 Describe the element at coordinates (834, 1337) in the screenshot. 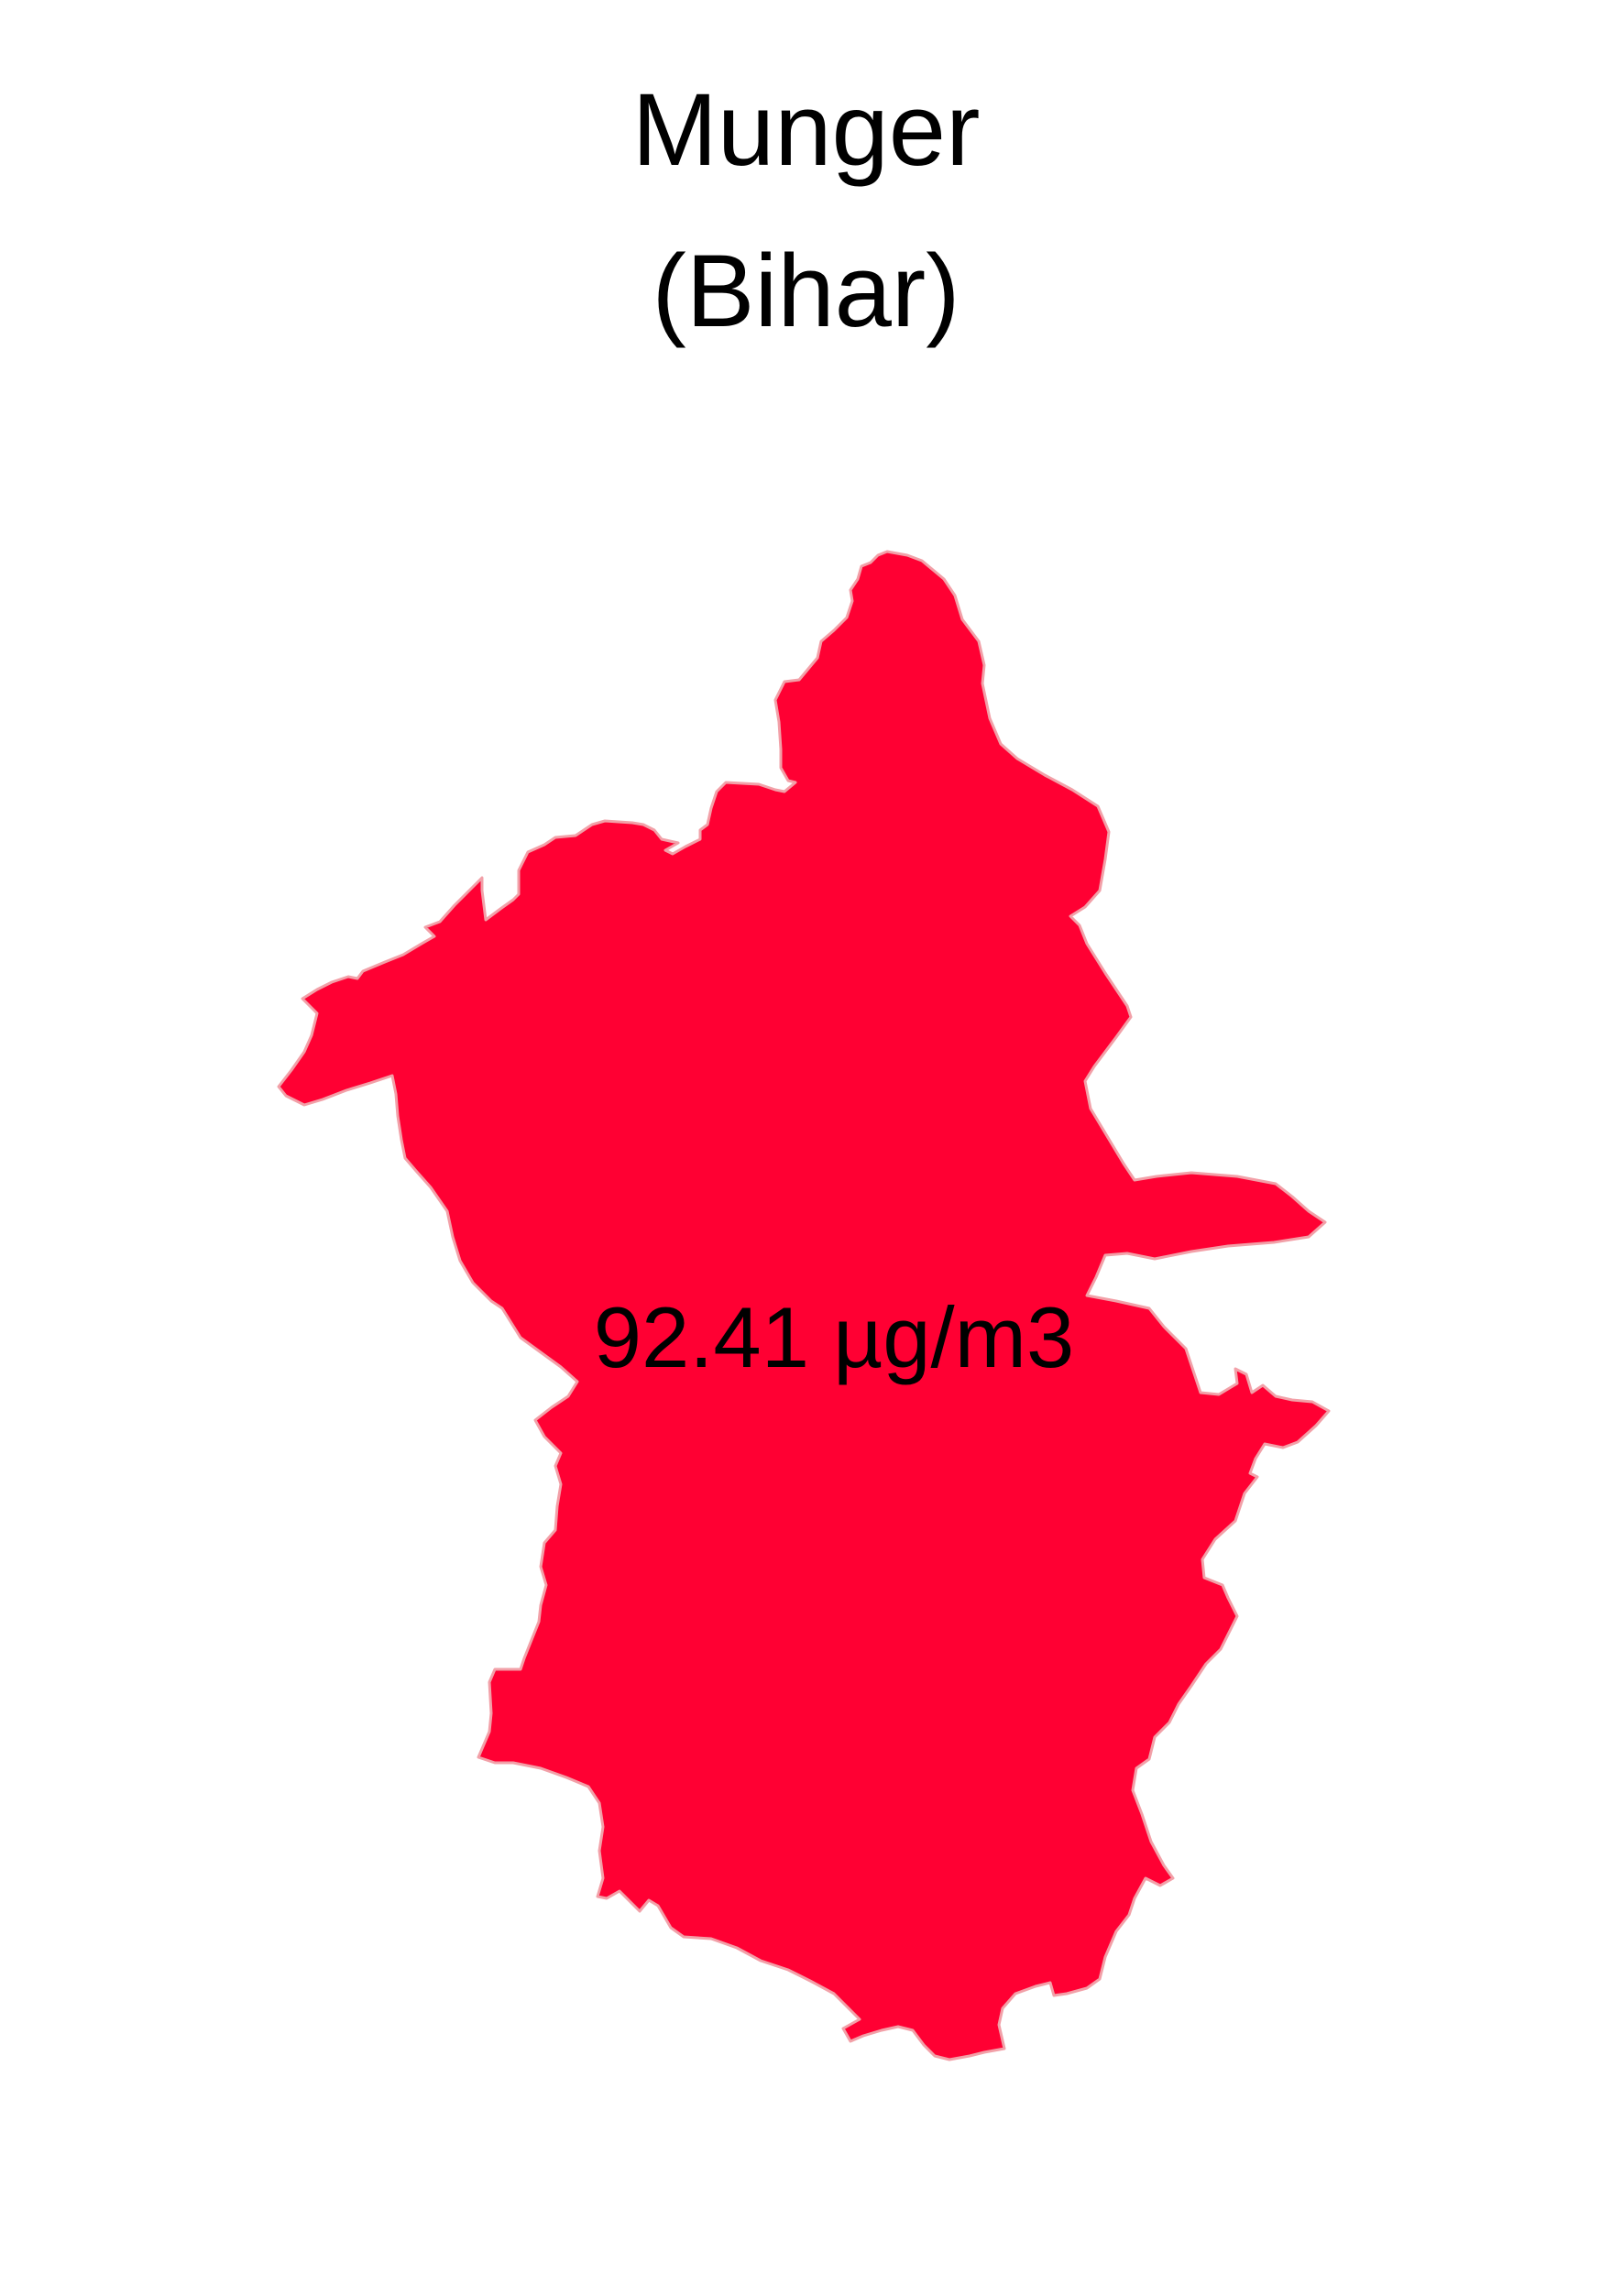

I see `pollution-value-label: 92.41 µg/m3` at that location.